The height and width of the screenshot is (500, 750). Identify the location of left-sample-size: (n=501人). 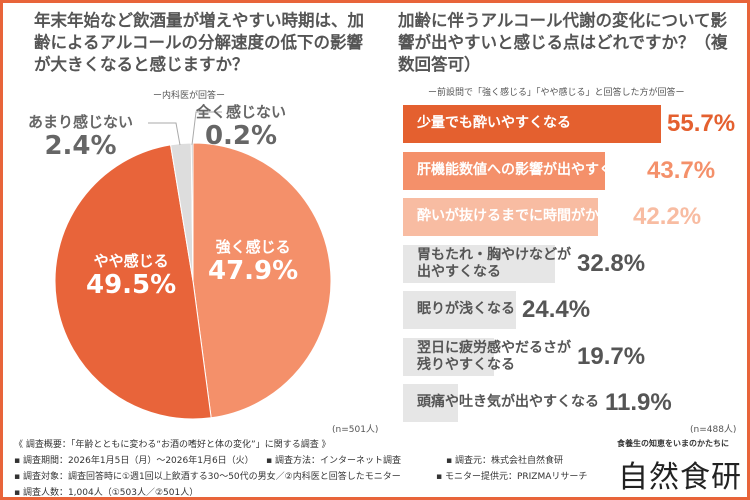
(355, 430).